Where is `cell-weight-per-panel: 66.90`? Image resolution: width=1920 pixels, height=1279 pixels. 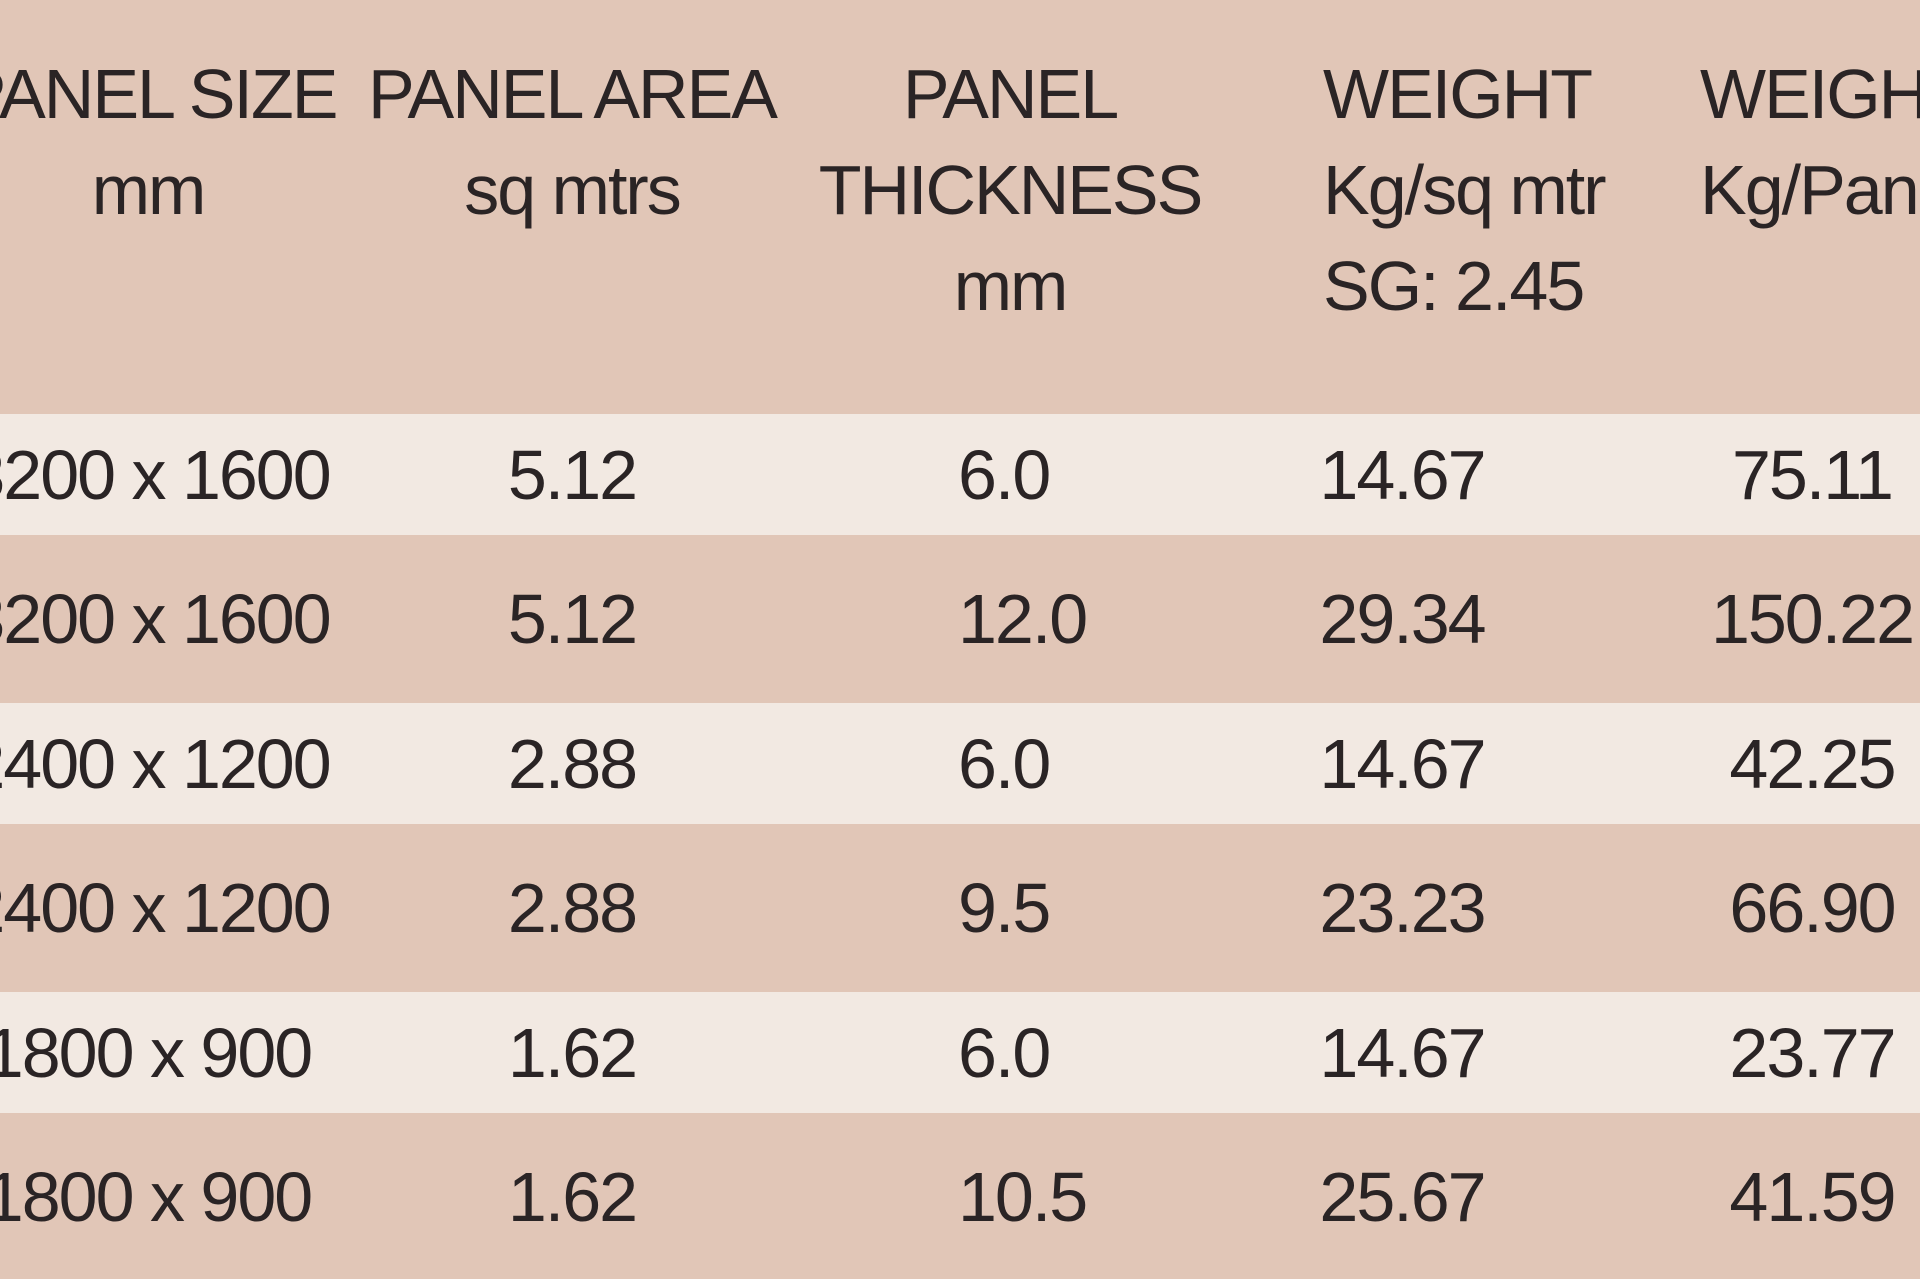
cell-weight-per-panel: 66.90 is located at coordinates (1812, 908).